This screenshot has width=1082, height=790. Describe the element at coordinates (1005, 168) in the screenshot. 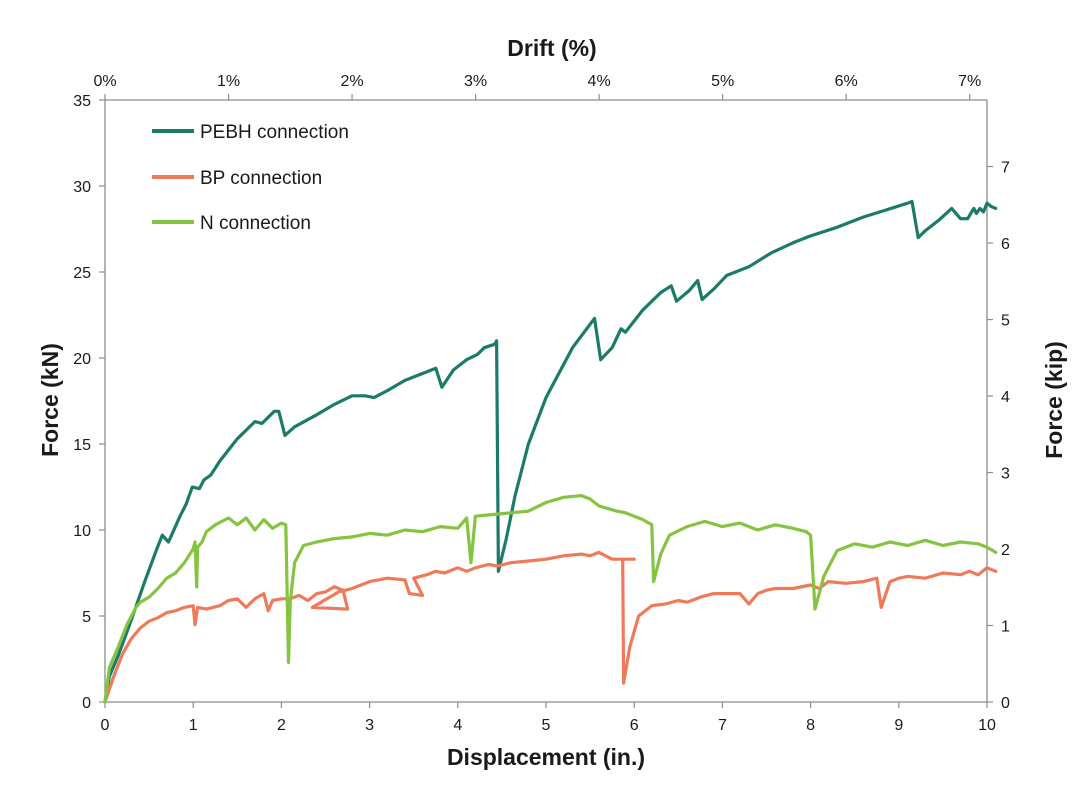

I see `right-tick-label: 7` at that location.